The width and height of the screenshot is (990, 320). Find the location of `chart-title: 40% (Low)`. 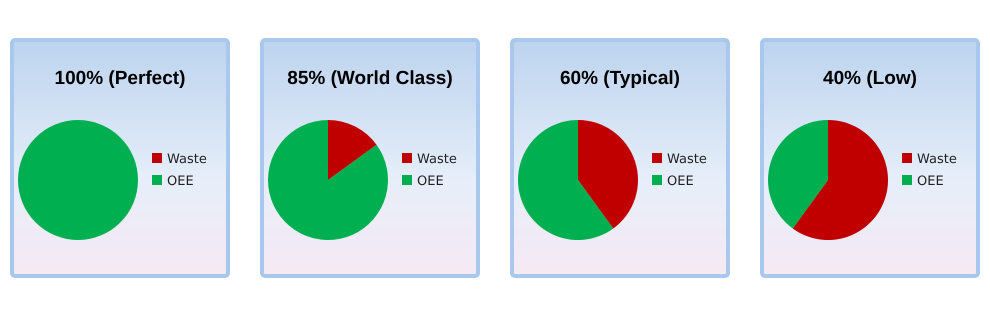

chart-title: 40% (Low) is located at coordinates (870, 78).